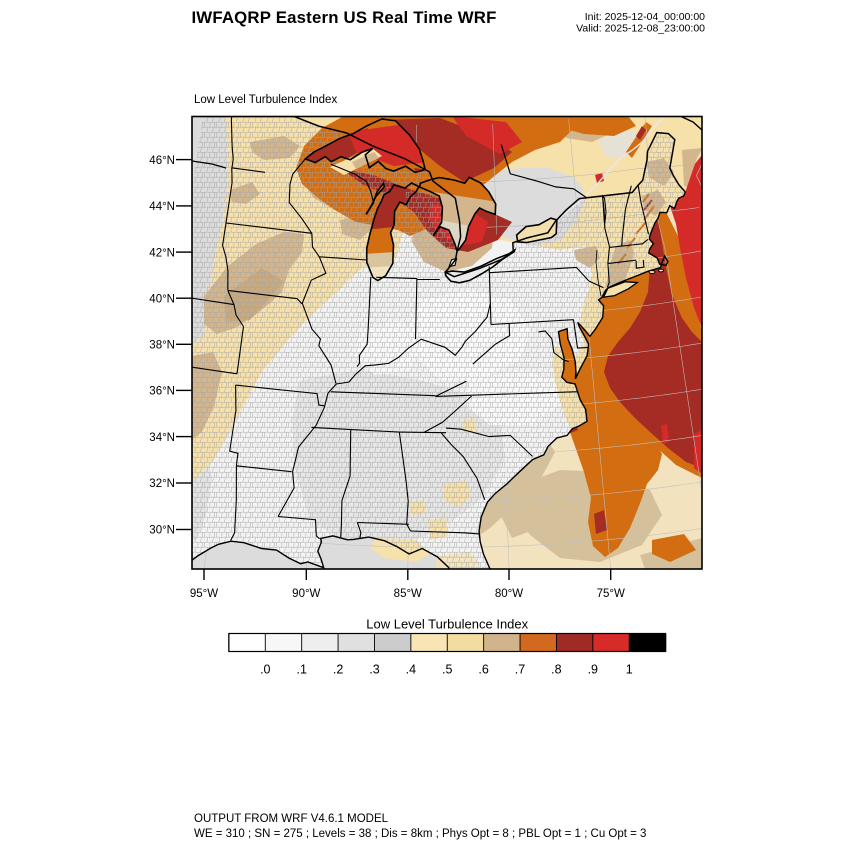 The width and height of the screenshot is (850, 855). I want to click on svg-text: .6, so click(483, 670).